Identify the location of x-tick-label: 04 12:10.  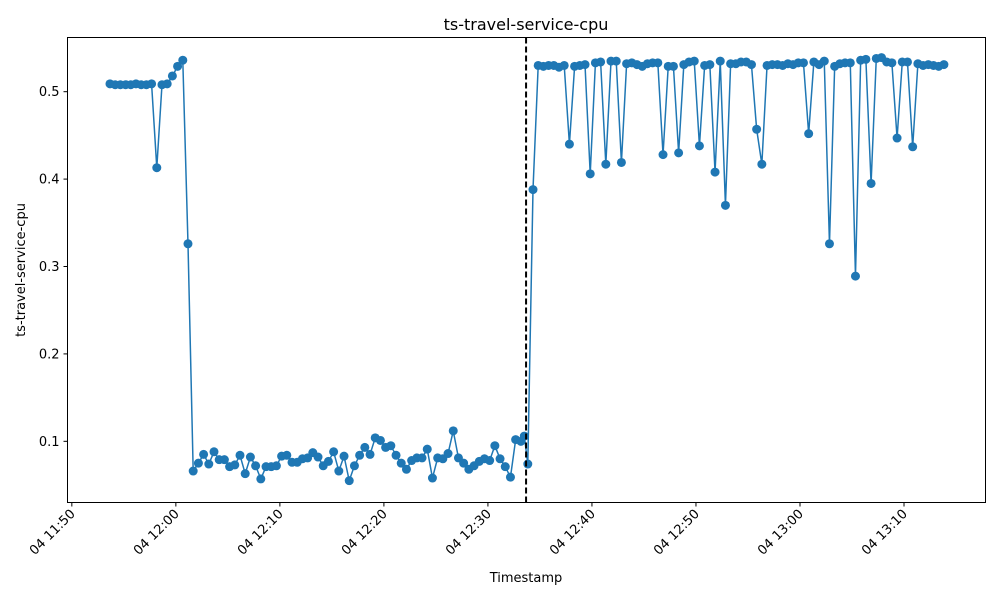
(261, 533).